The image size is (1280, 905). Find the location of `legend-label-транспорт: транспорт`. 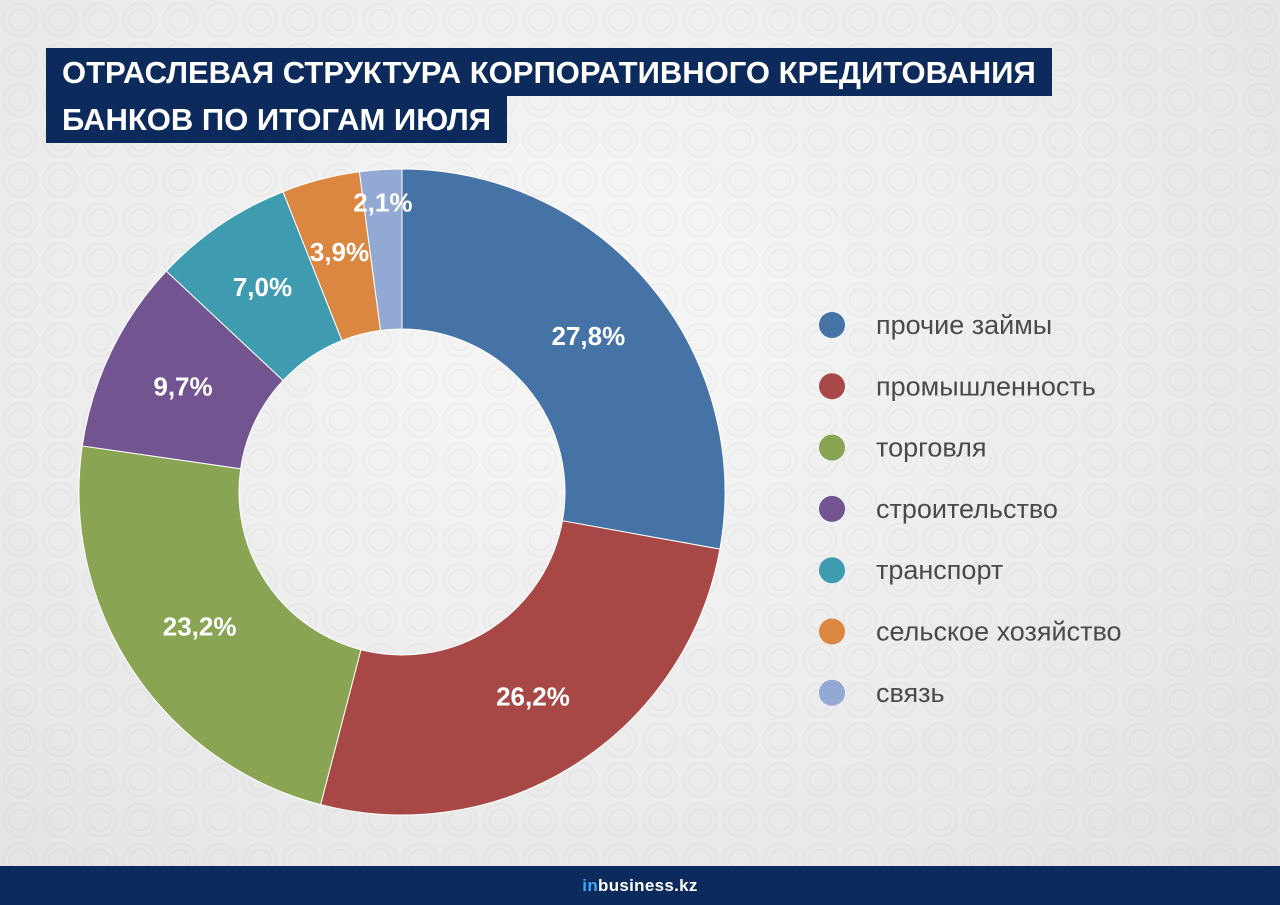

legend-label-транспорт: транспорт is located at coordinates (939, 570).